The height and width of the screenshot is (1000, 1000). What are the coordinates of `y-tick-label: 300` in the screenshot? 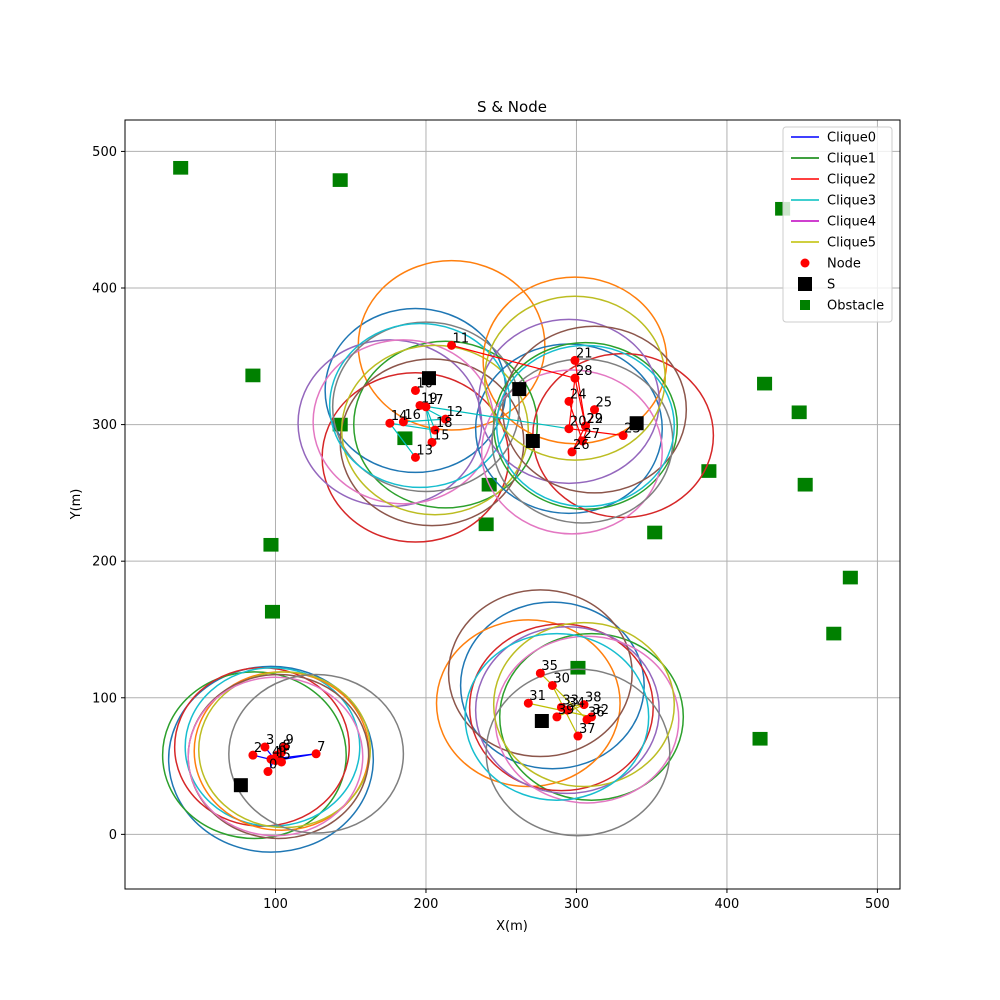 It's located at (104, 425).